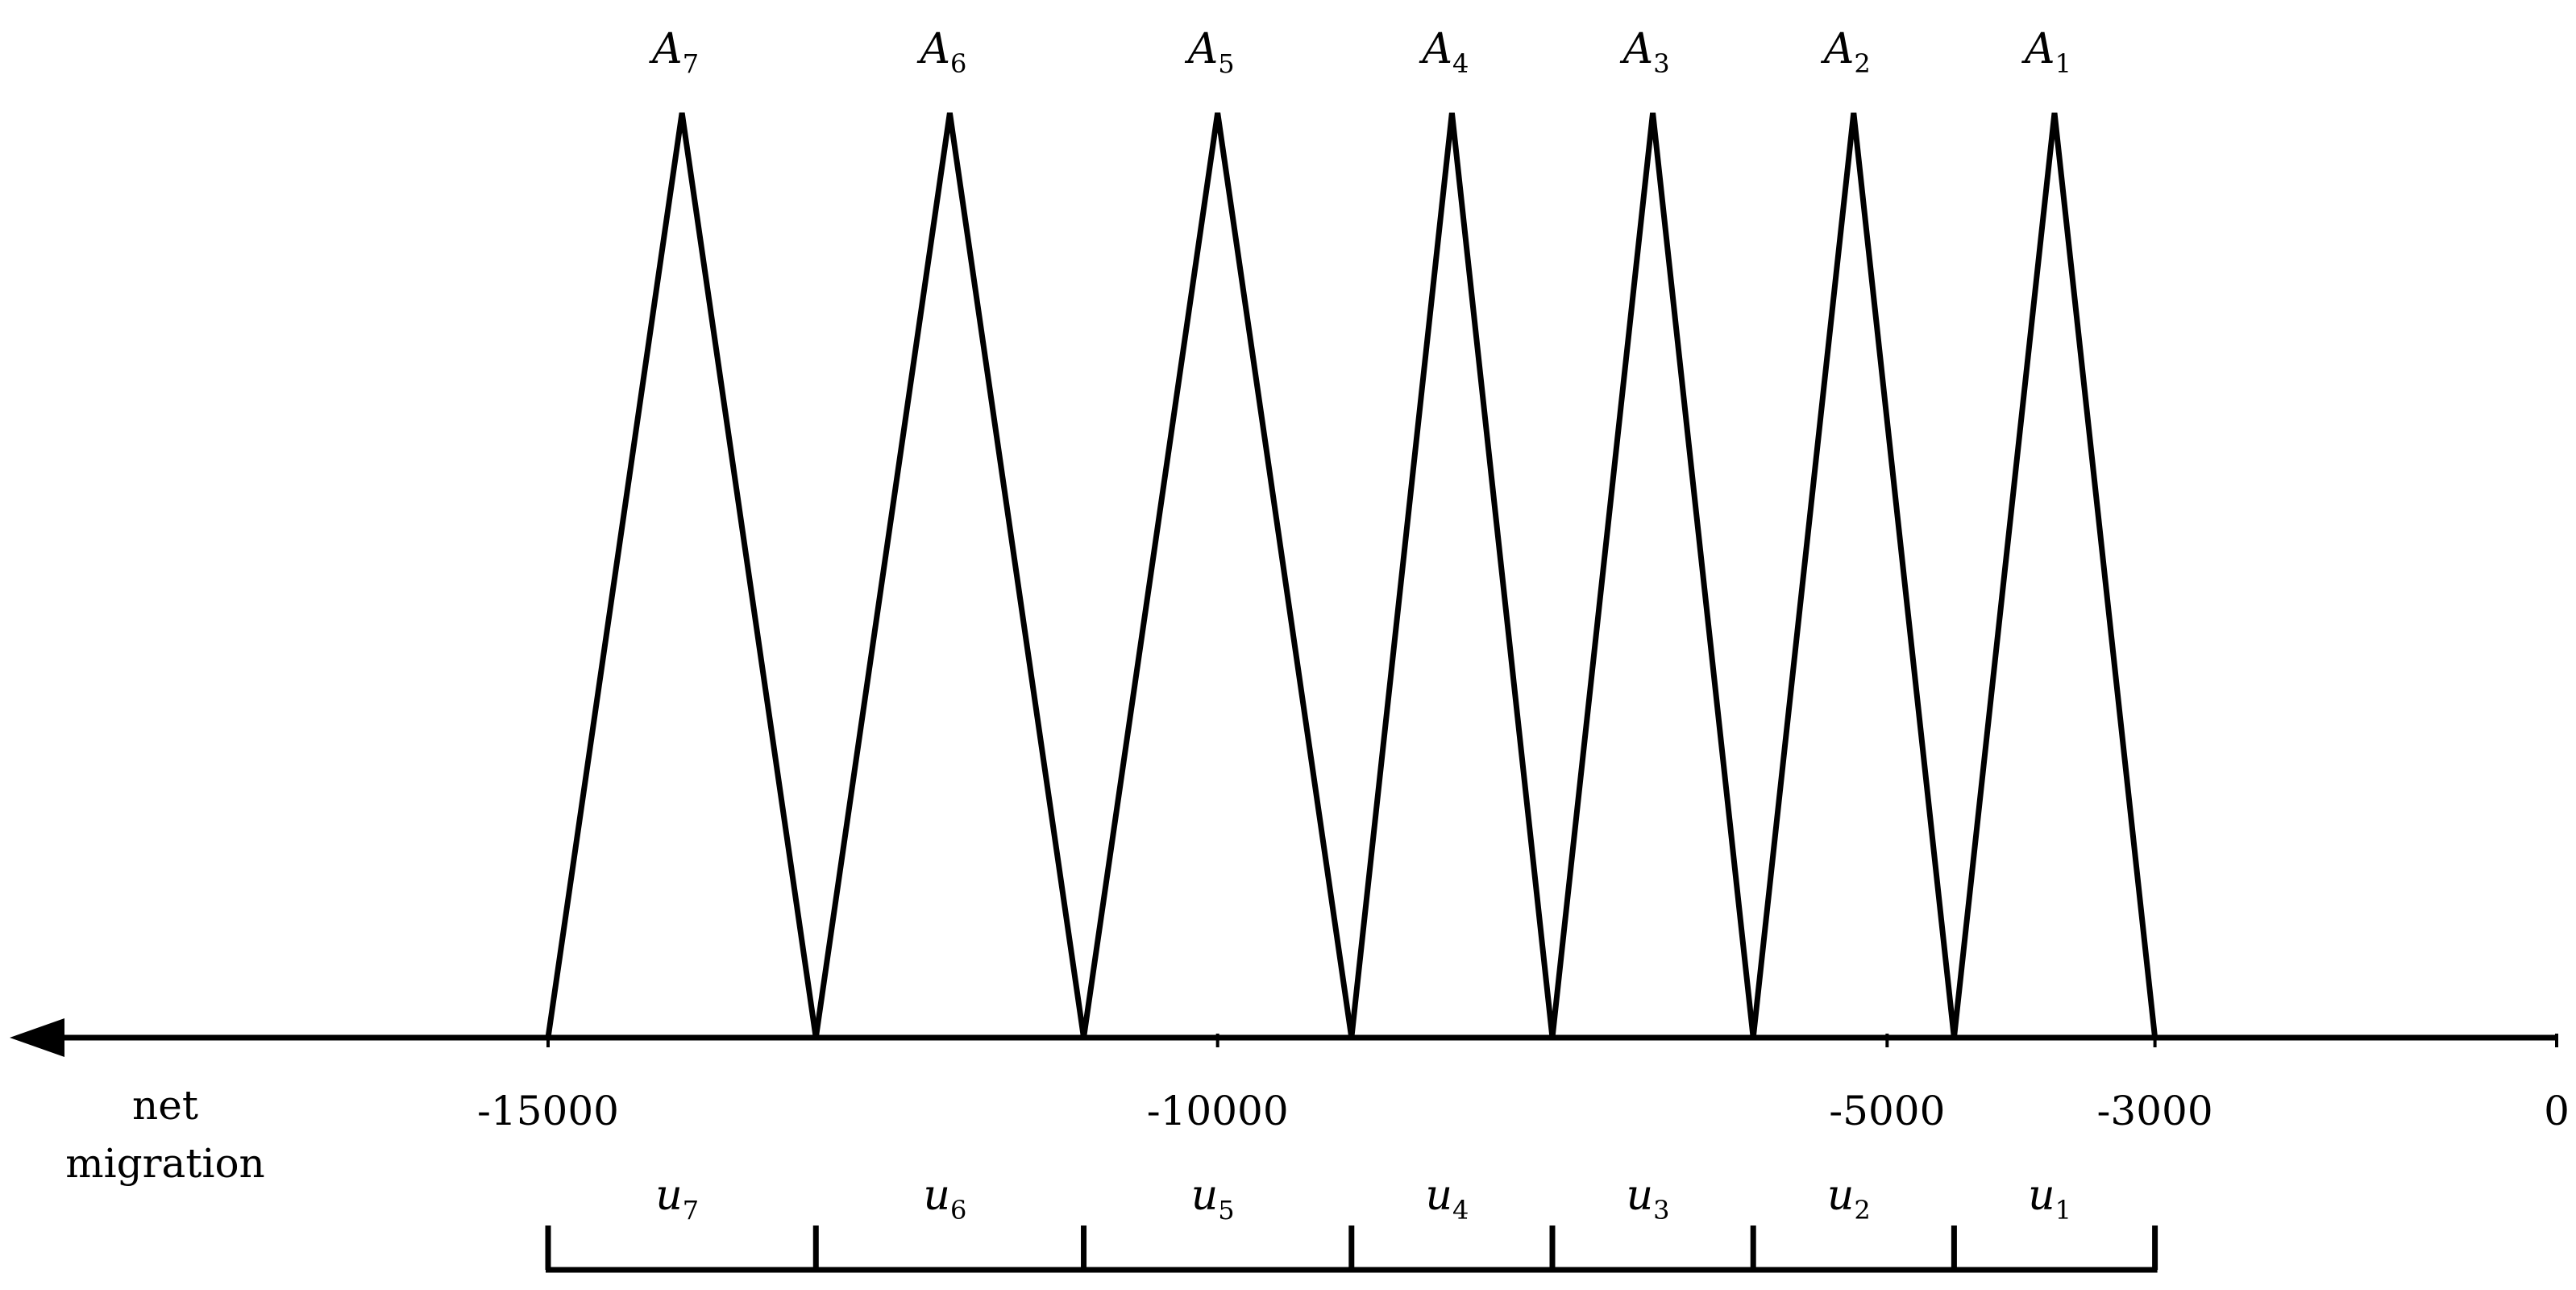 This screenshot has height=1290, width=2576. What do you see at coordinates (682, 575) in the screenshot?
I see `fuzzy-set-a7` at bounding box center [682, 575].